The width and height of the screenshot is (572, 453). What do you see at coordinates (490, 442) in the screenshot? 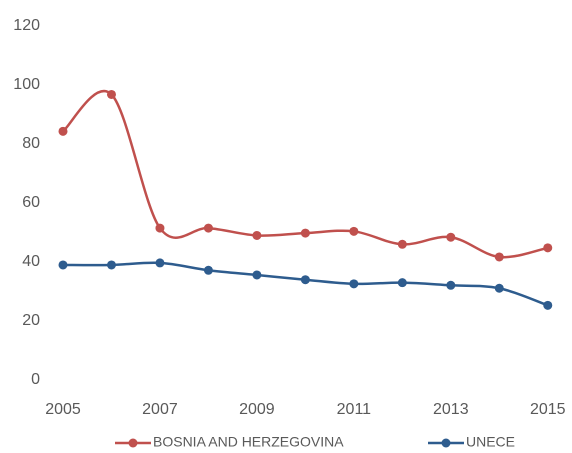
I see `legend-label: UNECE` at bounding box center [490, 442].